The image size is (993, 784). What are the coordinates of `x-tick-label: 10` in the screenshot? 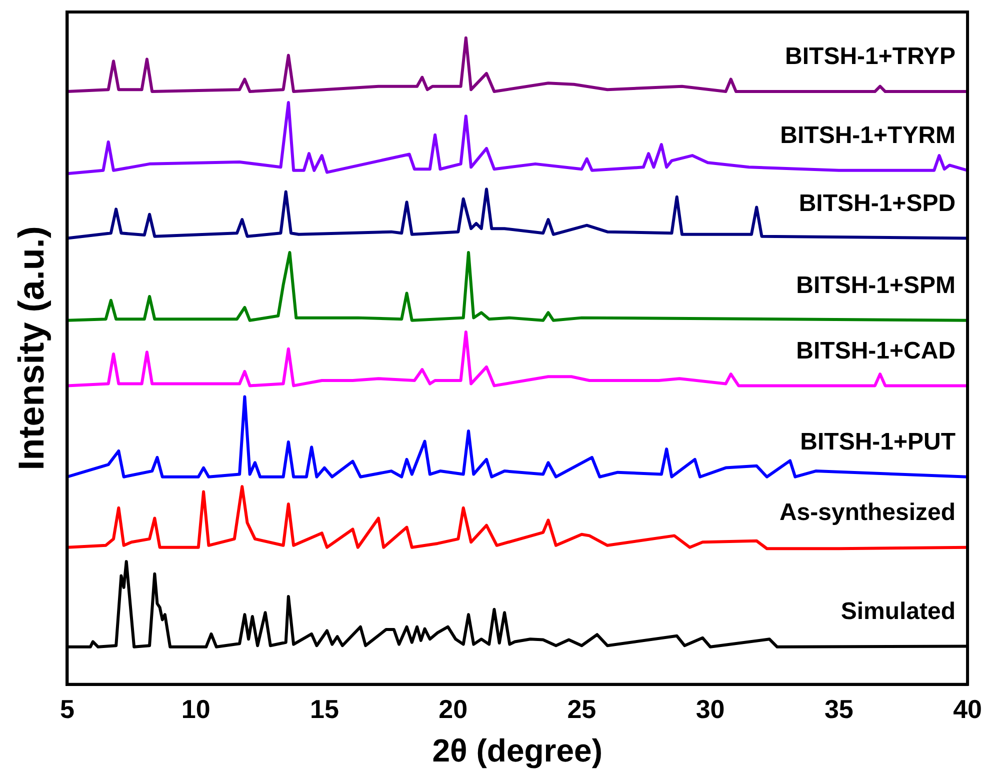 It's located at (195, 709).